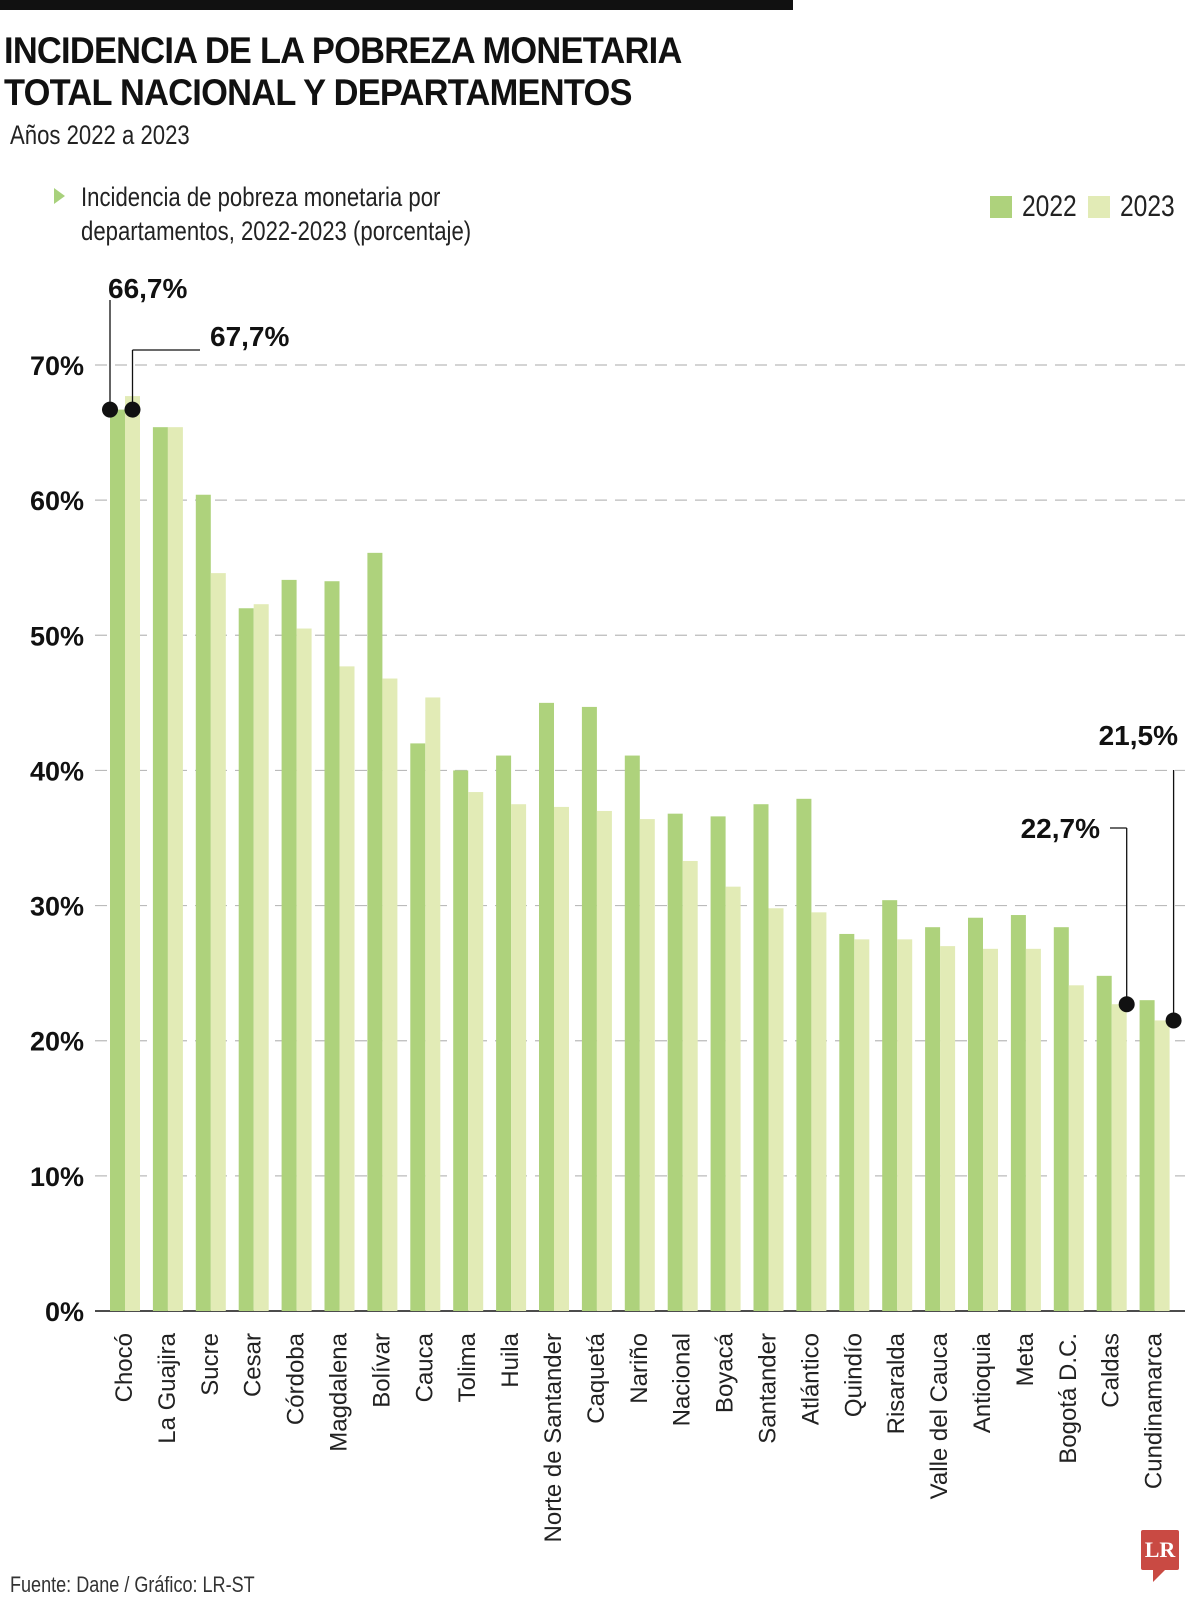 This screenshot has height=1607, width=1200. I want to click on title-line-1: INCIDENCIA DE LA POBREZA MONETARIA, so click(343, 50).